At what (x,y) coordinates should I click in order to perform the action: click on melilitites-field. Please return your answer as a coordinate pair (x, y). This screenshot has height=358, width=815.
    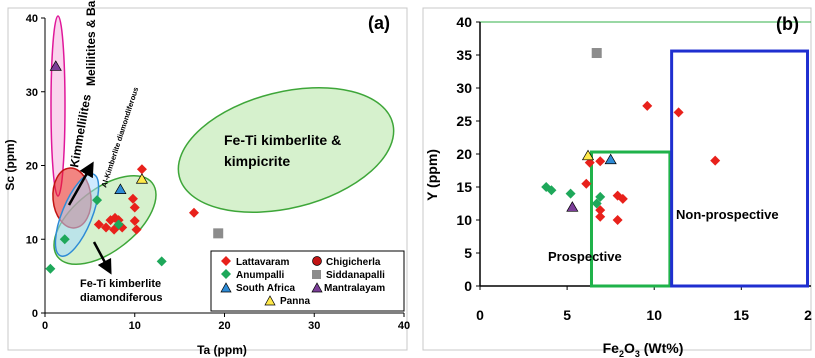
    Looking at the image, I should click on (58, 106).